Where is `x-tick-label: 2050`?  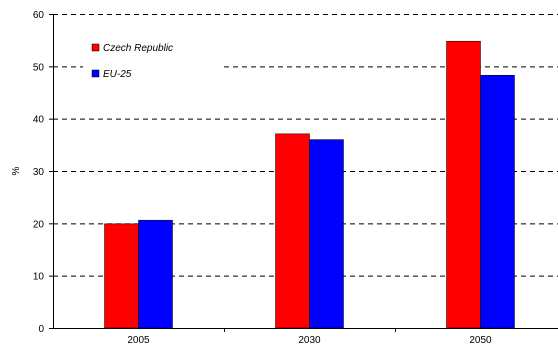 x-tick-label: 2050 is located at coordinates (480, 340).